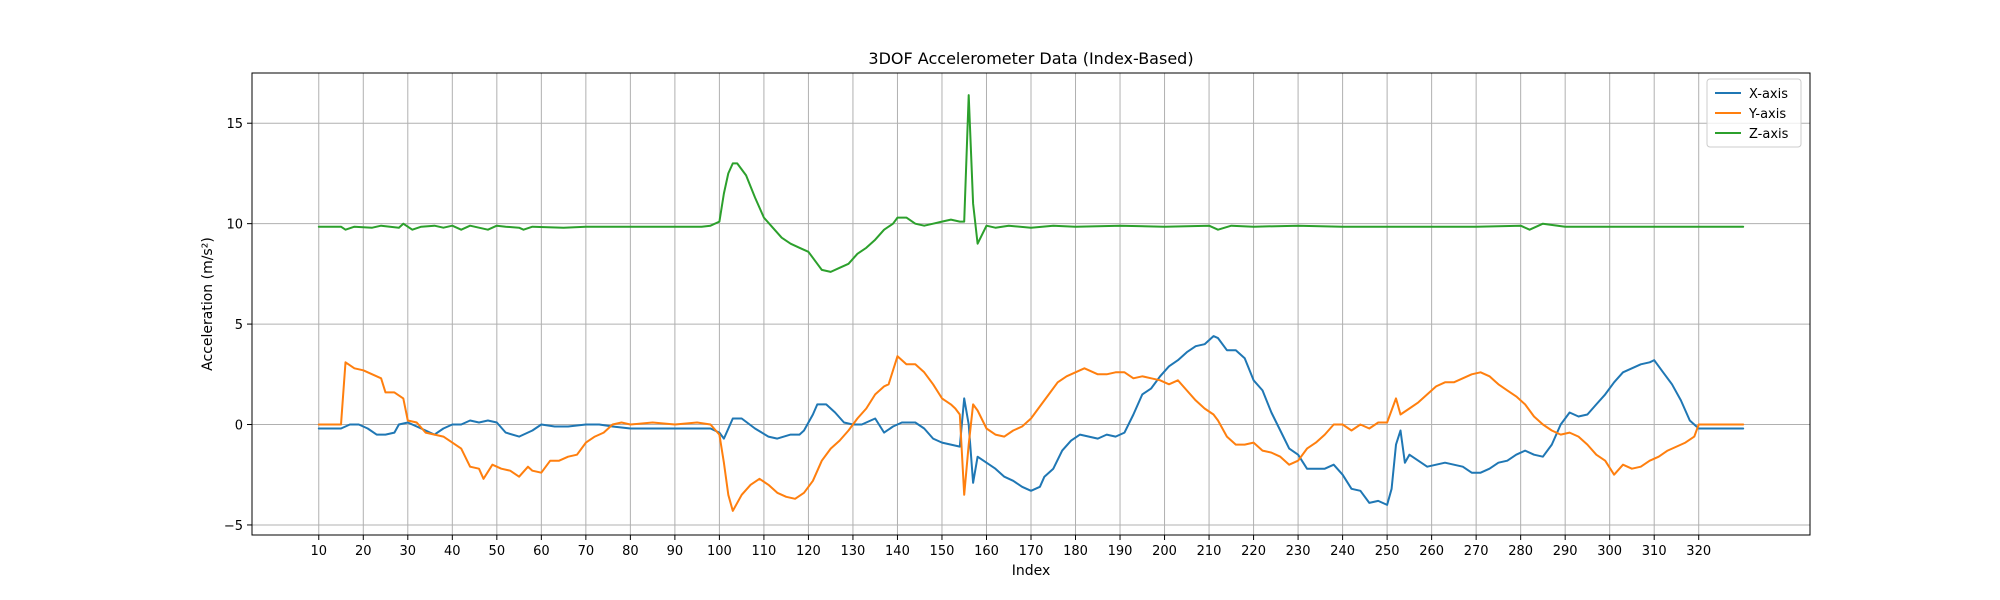 This screenshot has width=2000, height=600. Describe the element at coordinates (1342, 551) in the screenshot. I see `x-tick-label: 240` at that location.